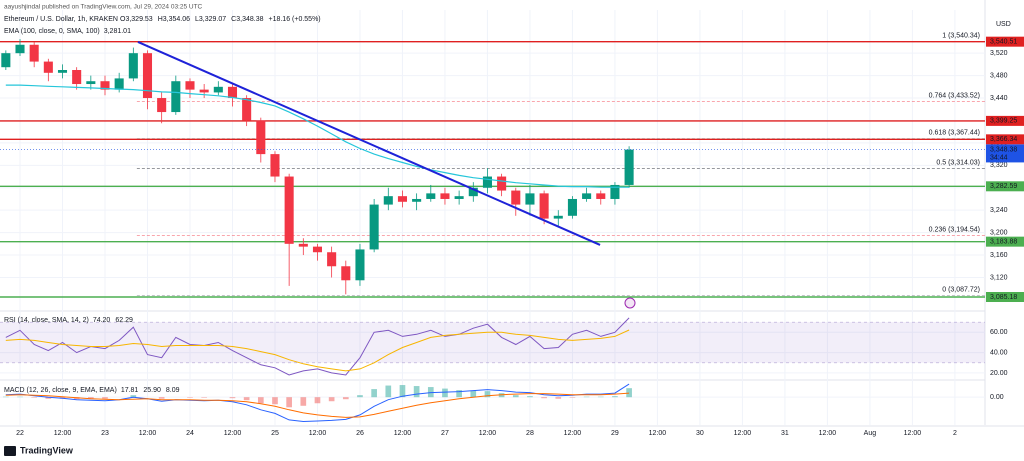 The height and width of the screenshot is (461, 1024). Describe the element at coordinates (52, 31) in the screenshot. I see `ema-title: EMA (100, close, 0, SMA, 100)` at that location.